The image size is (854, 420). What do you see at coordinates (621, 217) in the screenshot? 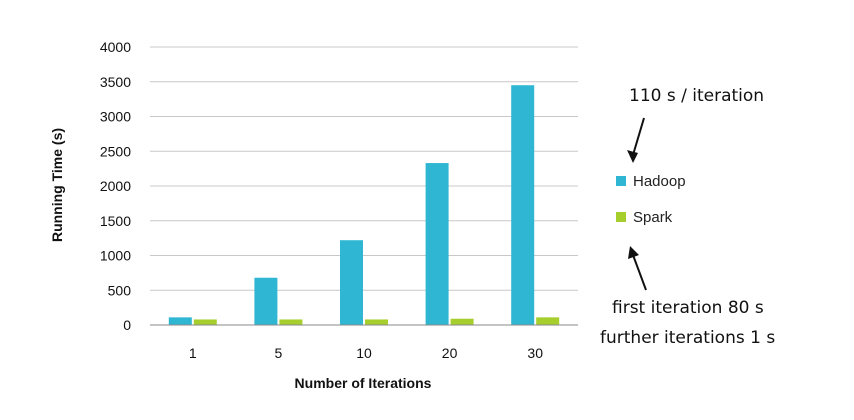
I see `legend-swatch-spark` at bounding box center [621, 217].